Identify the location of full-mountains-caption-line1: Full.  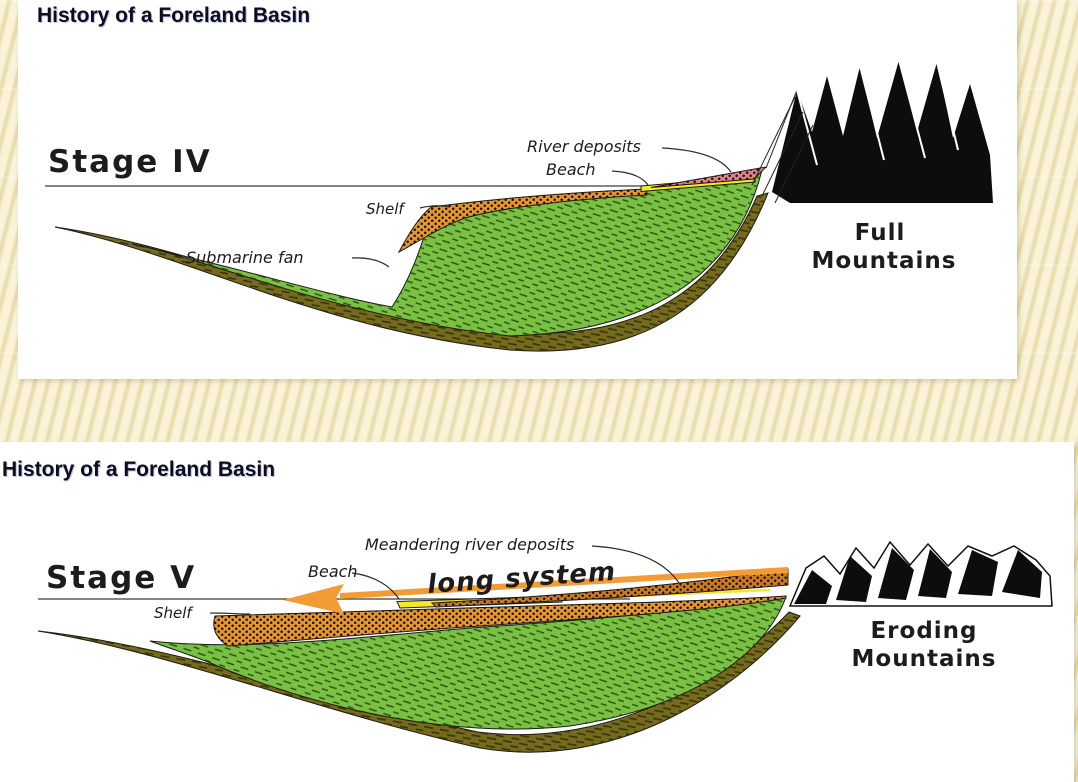
(880, 233).